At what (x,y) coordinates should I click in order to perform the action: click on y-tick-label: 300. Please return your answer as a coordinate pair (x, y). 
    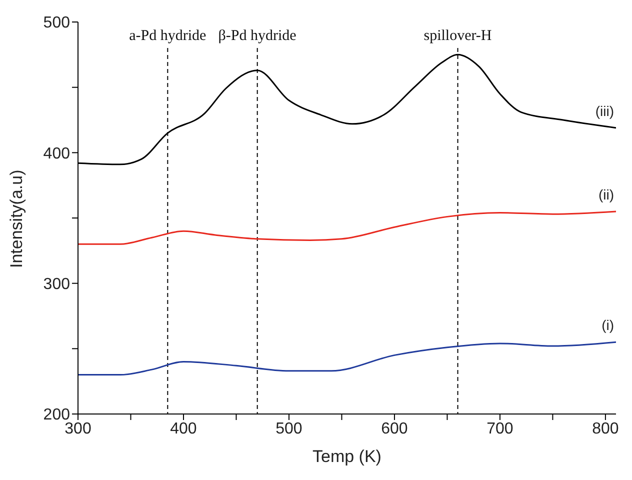
    Looking at the image, I should click on (56, 285).